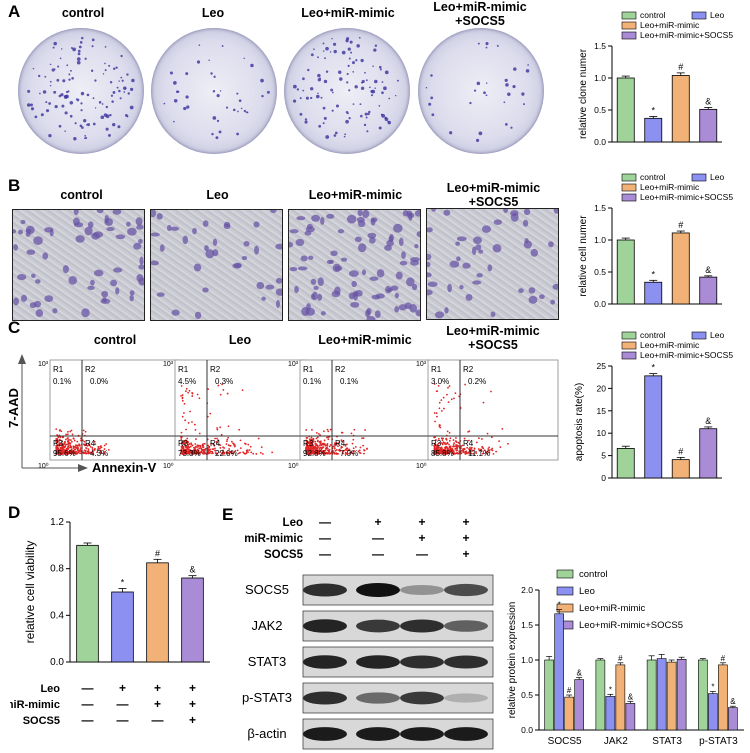  Describe the element at coordinates (88, 720) in the screenshot. I see `treatment-sign: —` at that location.